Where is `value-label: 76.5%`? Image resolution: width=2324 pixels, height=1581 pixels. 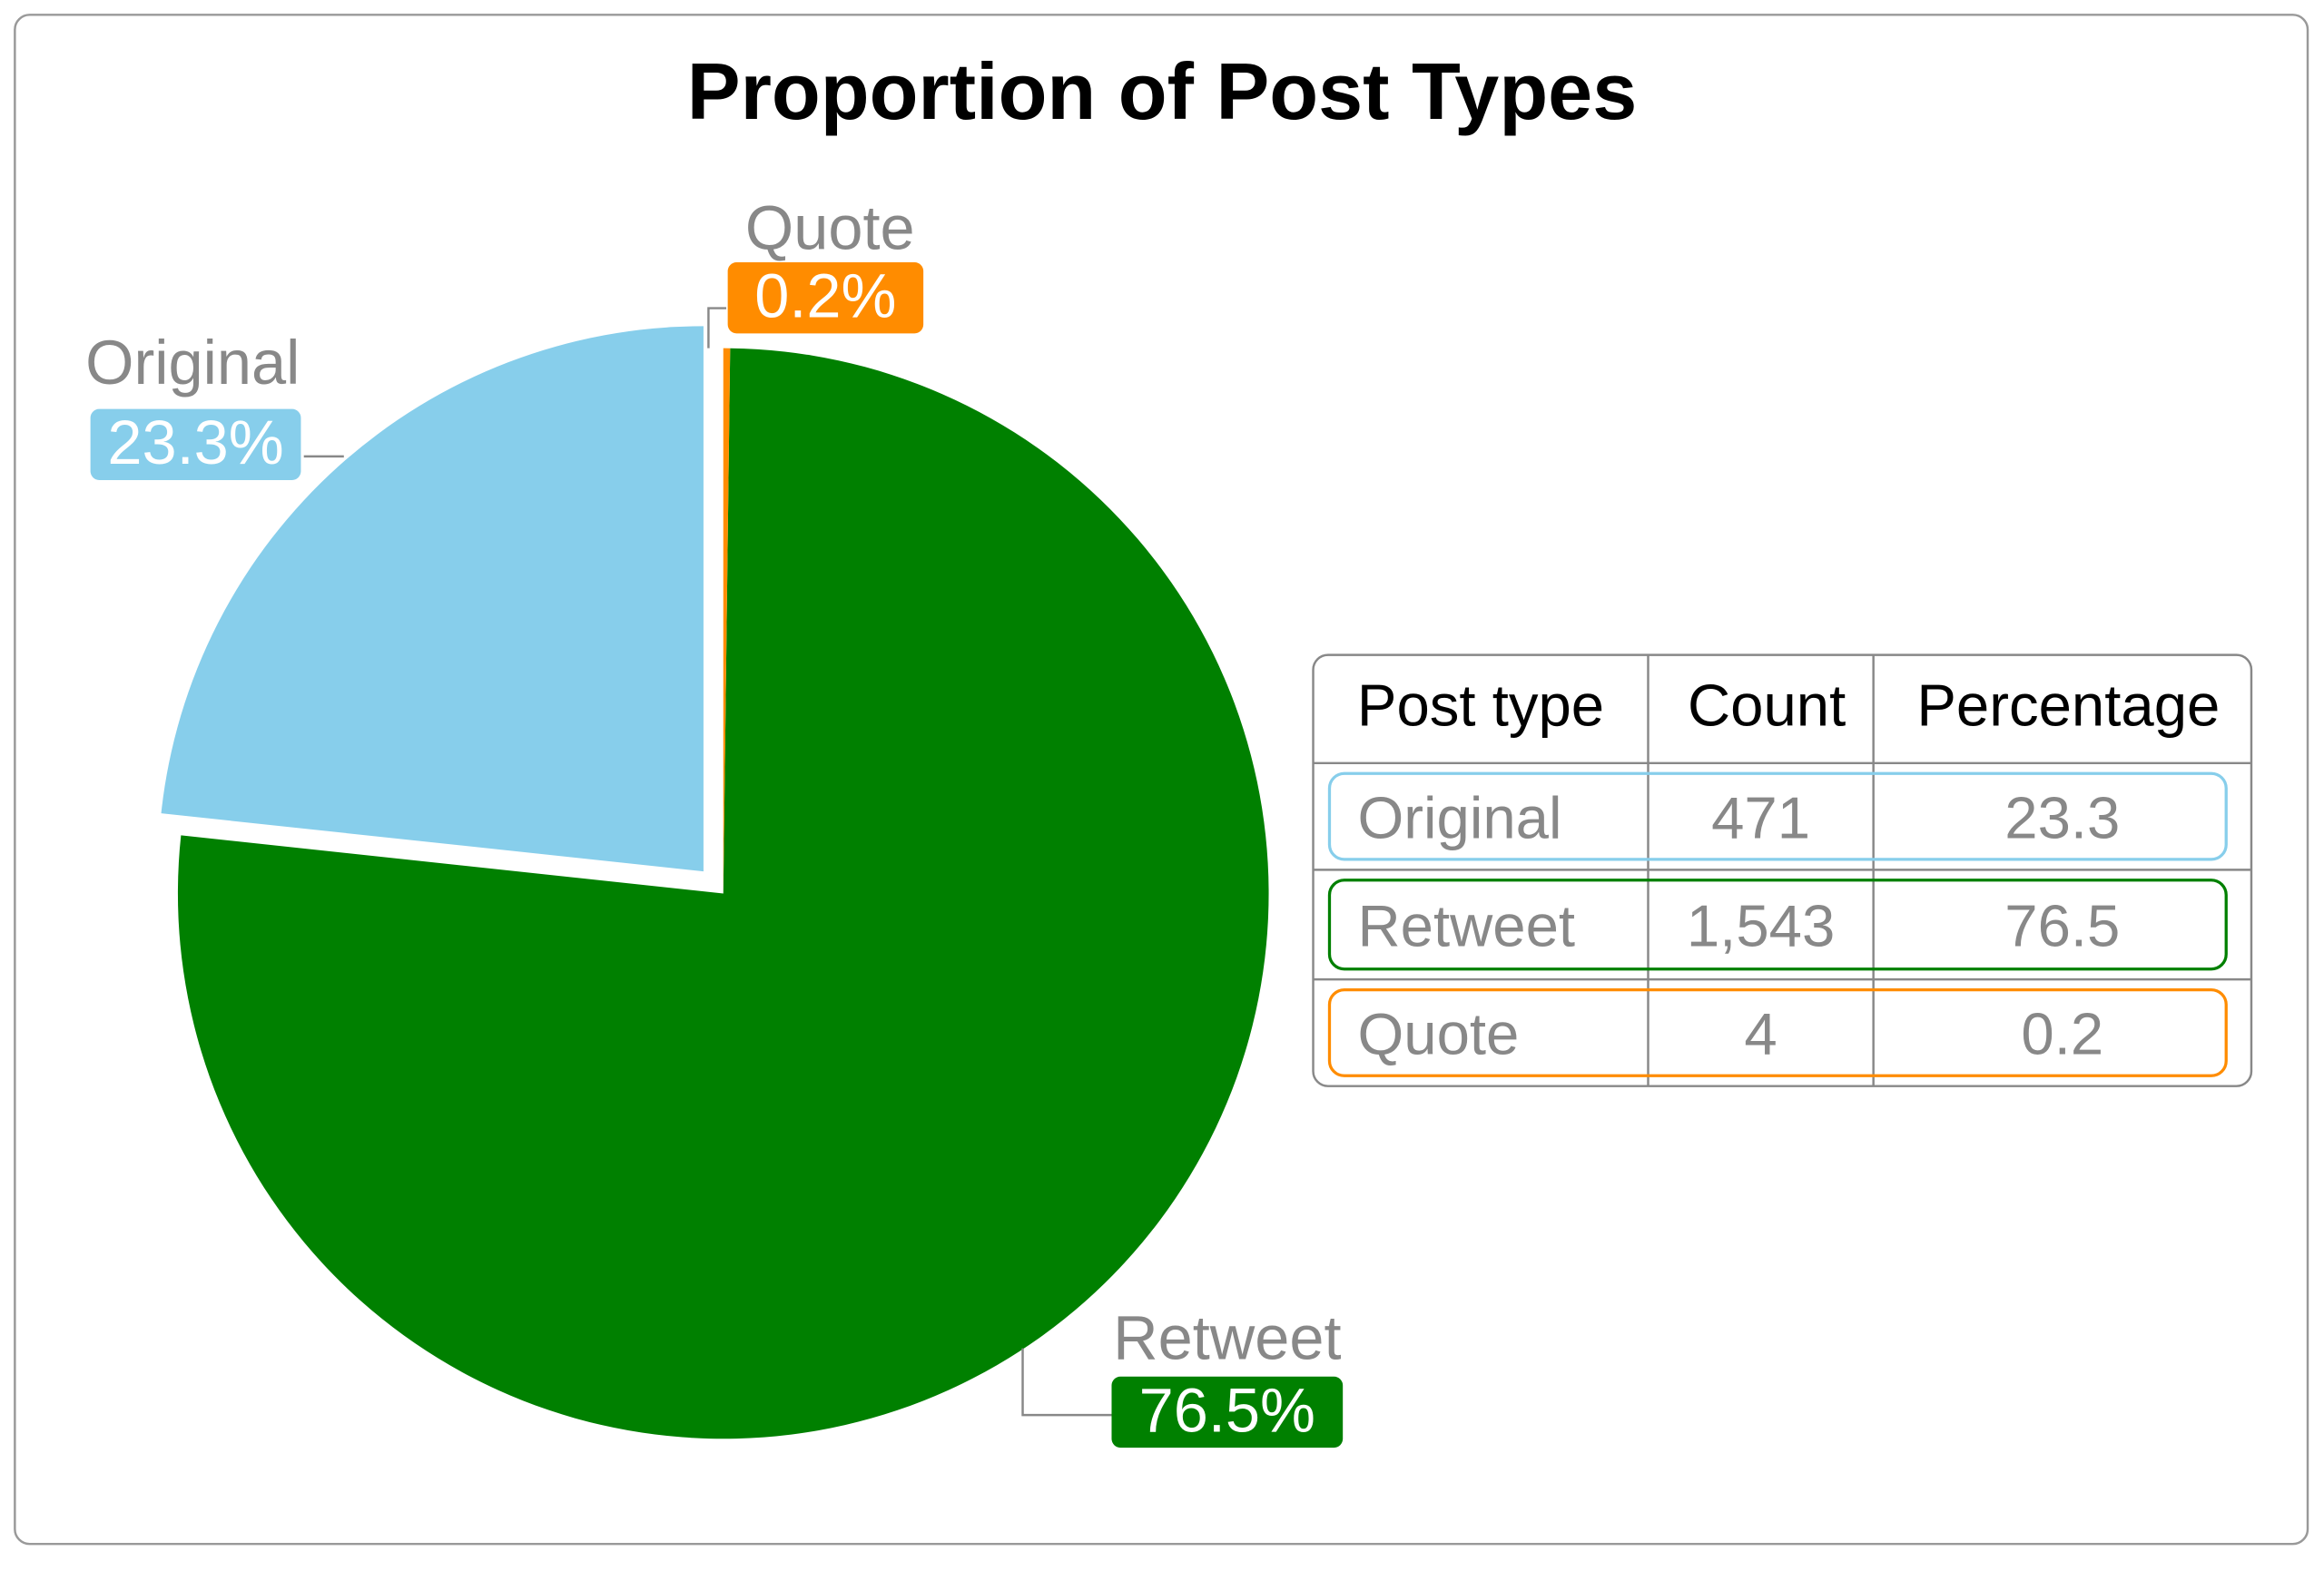 value-label: 76.5% is located at coordinates (1227, 1410).